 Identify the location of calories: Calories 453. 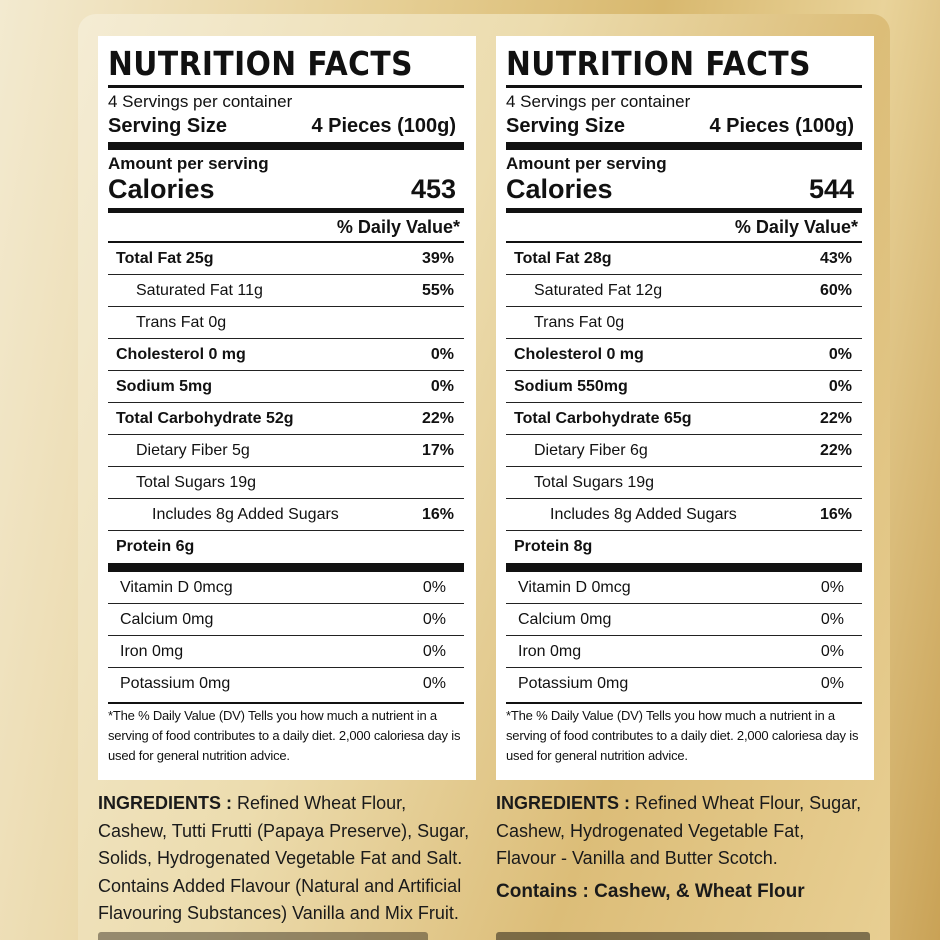
(286, 189).